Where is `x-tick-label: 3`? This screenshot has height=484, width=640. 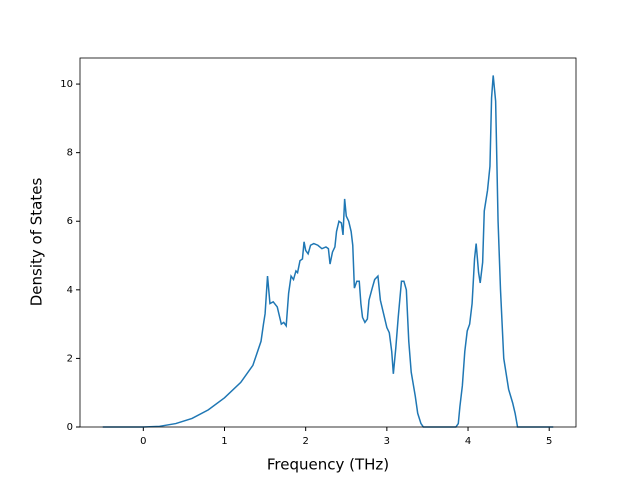 x-tick-label: 3 is located at coordinates (387, 441).